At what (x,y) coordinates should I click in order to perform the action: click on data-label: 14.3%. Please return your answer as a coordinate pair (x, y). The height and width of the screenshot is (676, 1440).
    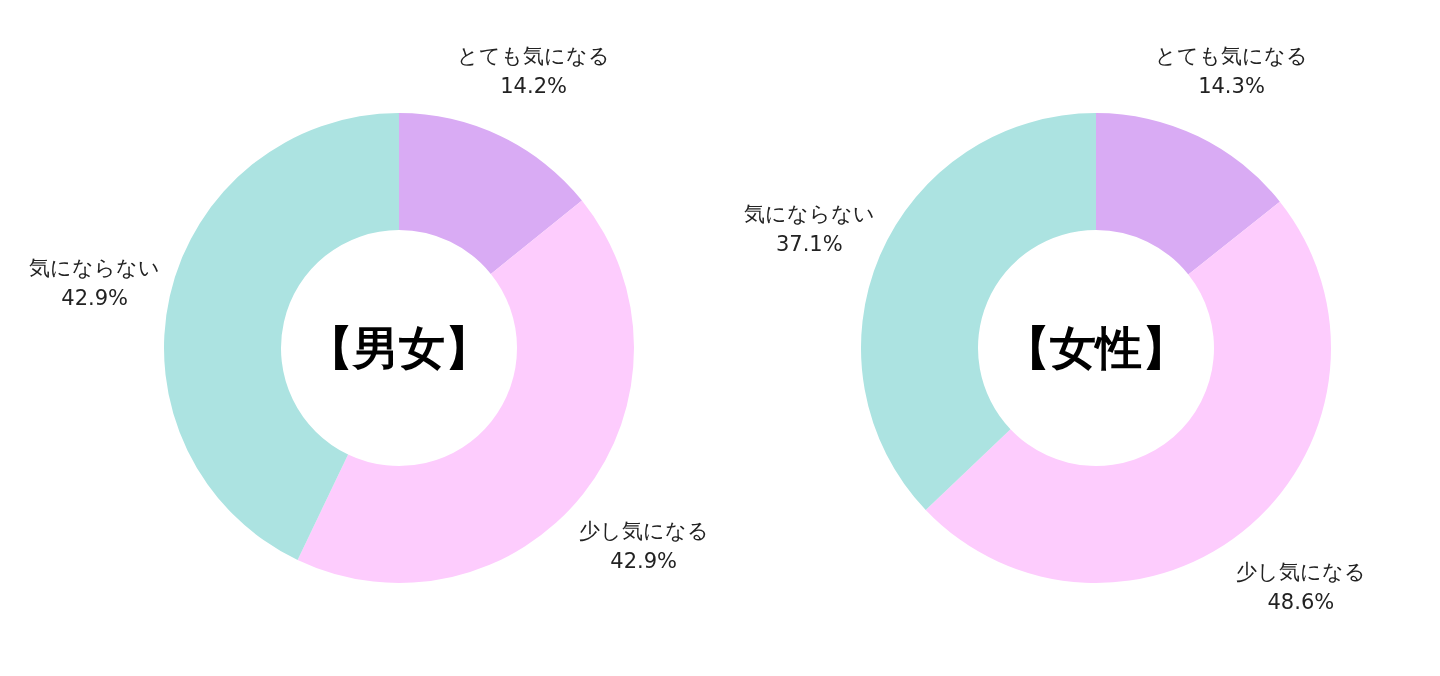
    Looking at the image, I should click on (1231, 85).